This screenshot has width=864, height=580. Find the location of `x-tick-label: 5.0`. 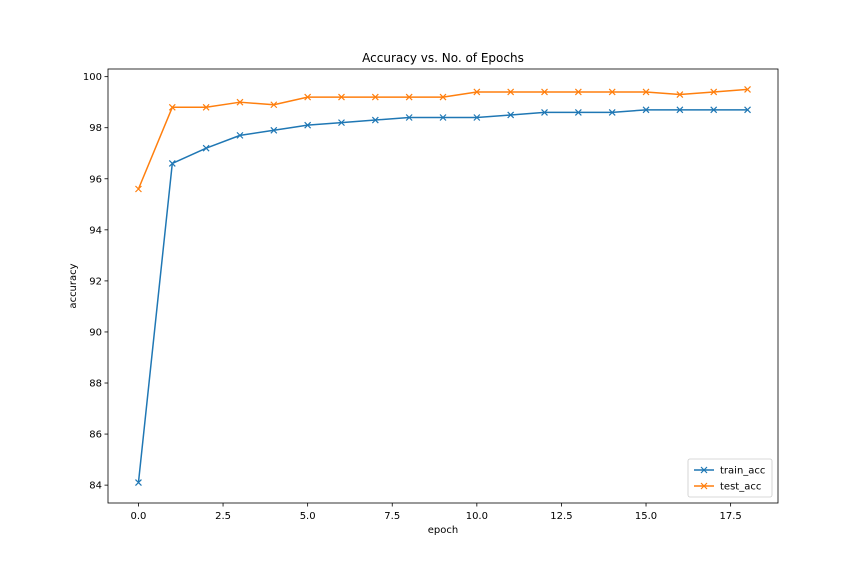

x-tick-label: 5.0 is located at coordinates (308, 516).